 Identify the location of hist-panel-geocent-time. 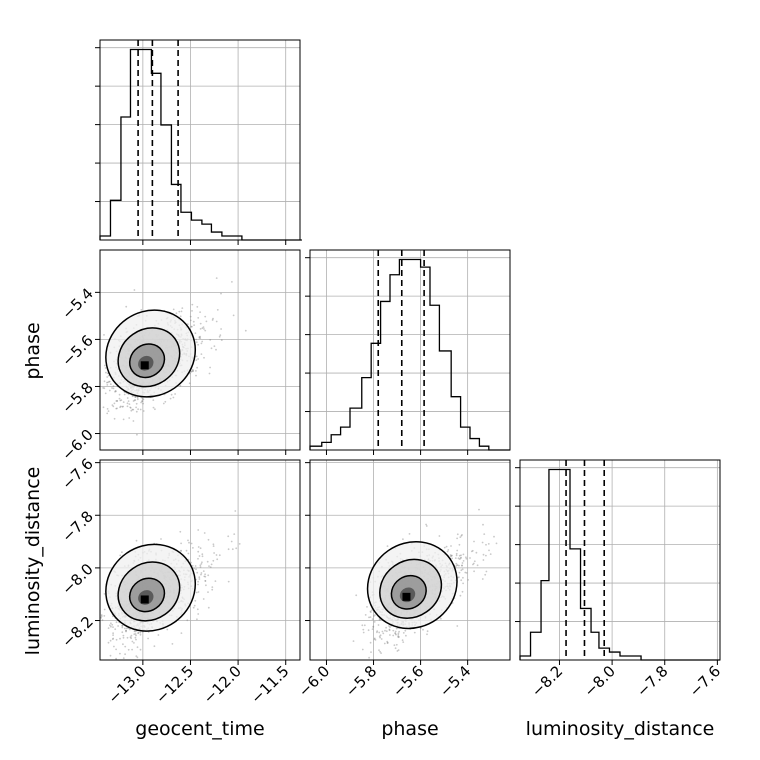
(198, 142).